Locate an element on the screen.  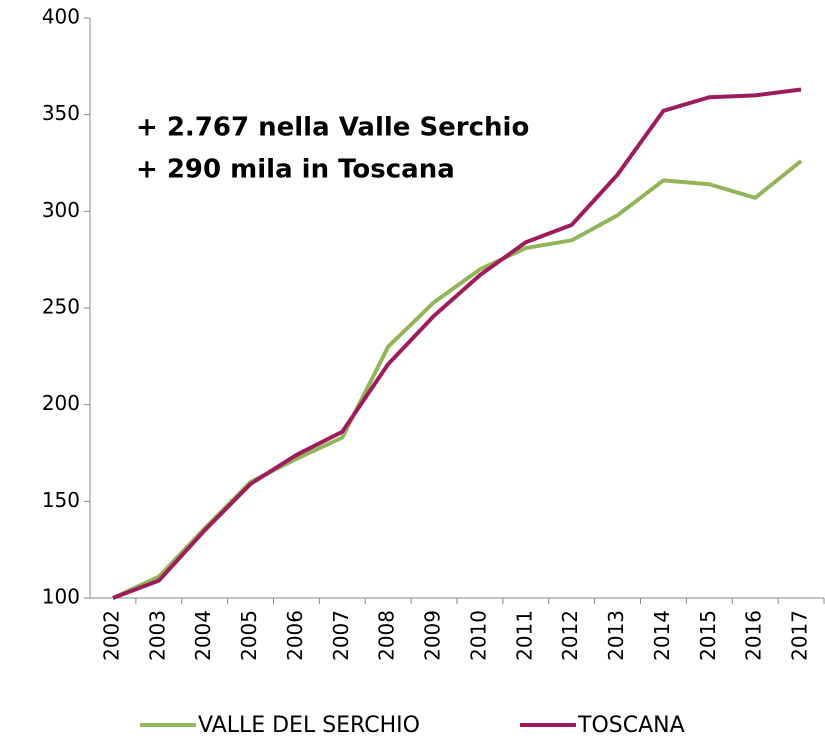
x-tick-label: 2012 is located at coordinates (570, 635).